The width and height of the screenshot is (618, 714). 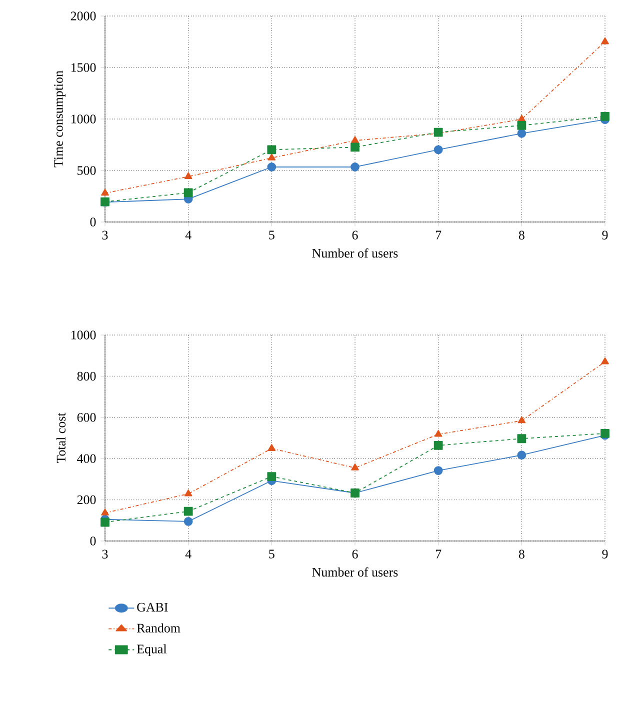 I want to click on legend-label: Equal, so click(x=151, y=650).